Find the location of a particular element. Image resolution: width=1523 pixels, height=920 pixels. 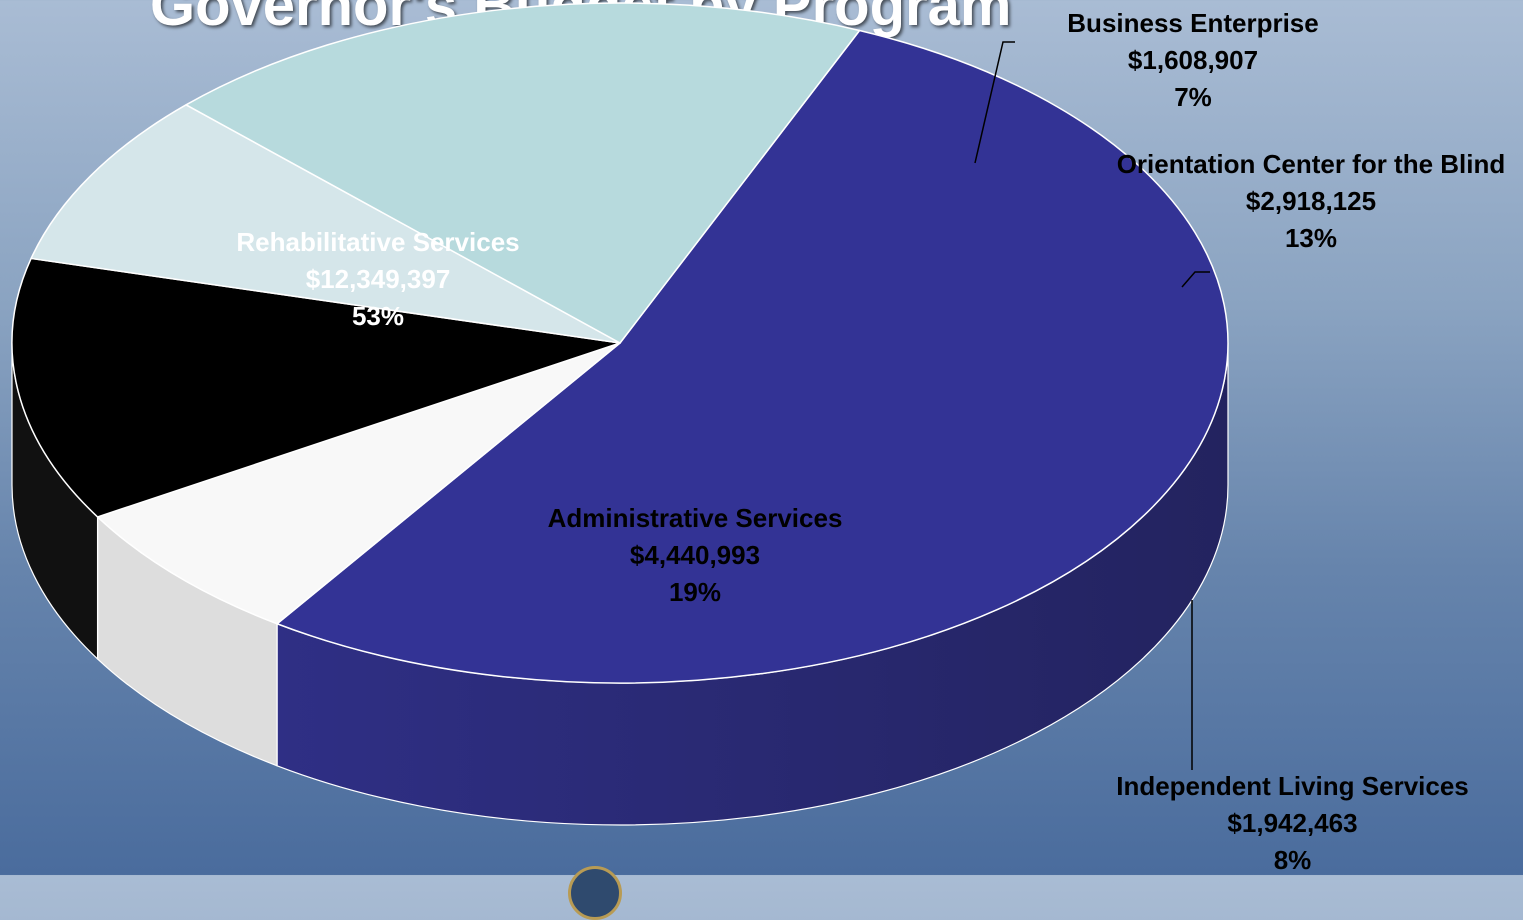

leader-line-business-enterprise is located at coordinates (994, 102).